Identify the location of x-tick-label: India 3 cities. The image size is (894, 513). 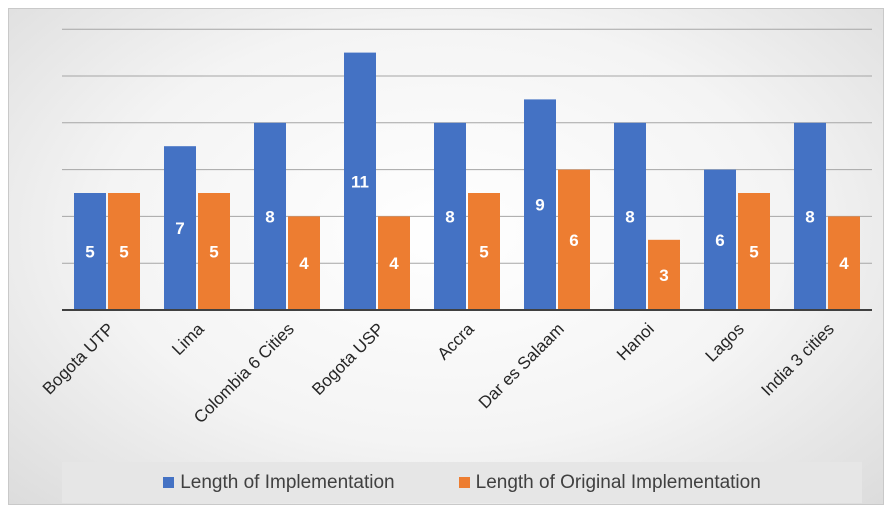
(798, 359).